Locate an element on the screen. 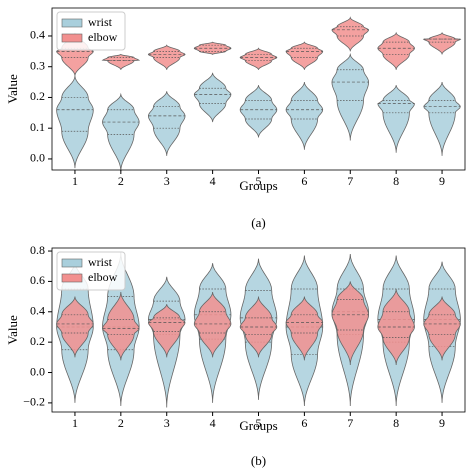  y-tick-label: 0.6 is located at coordinates (37, 280).